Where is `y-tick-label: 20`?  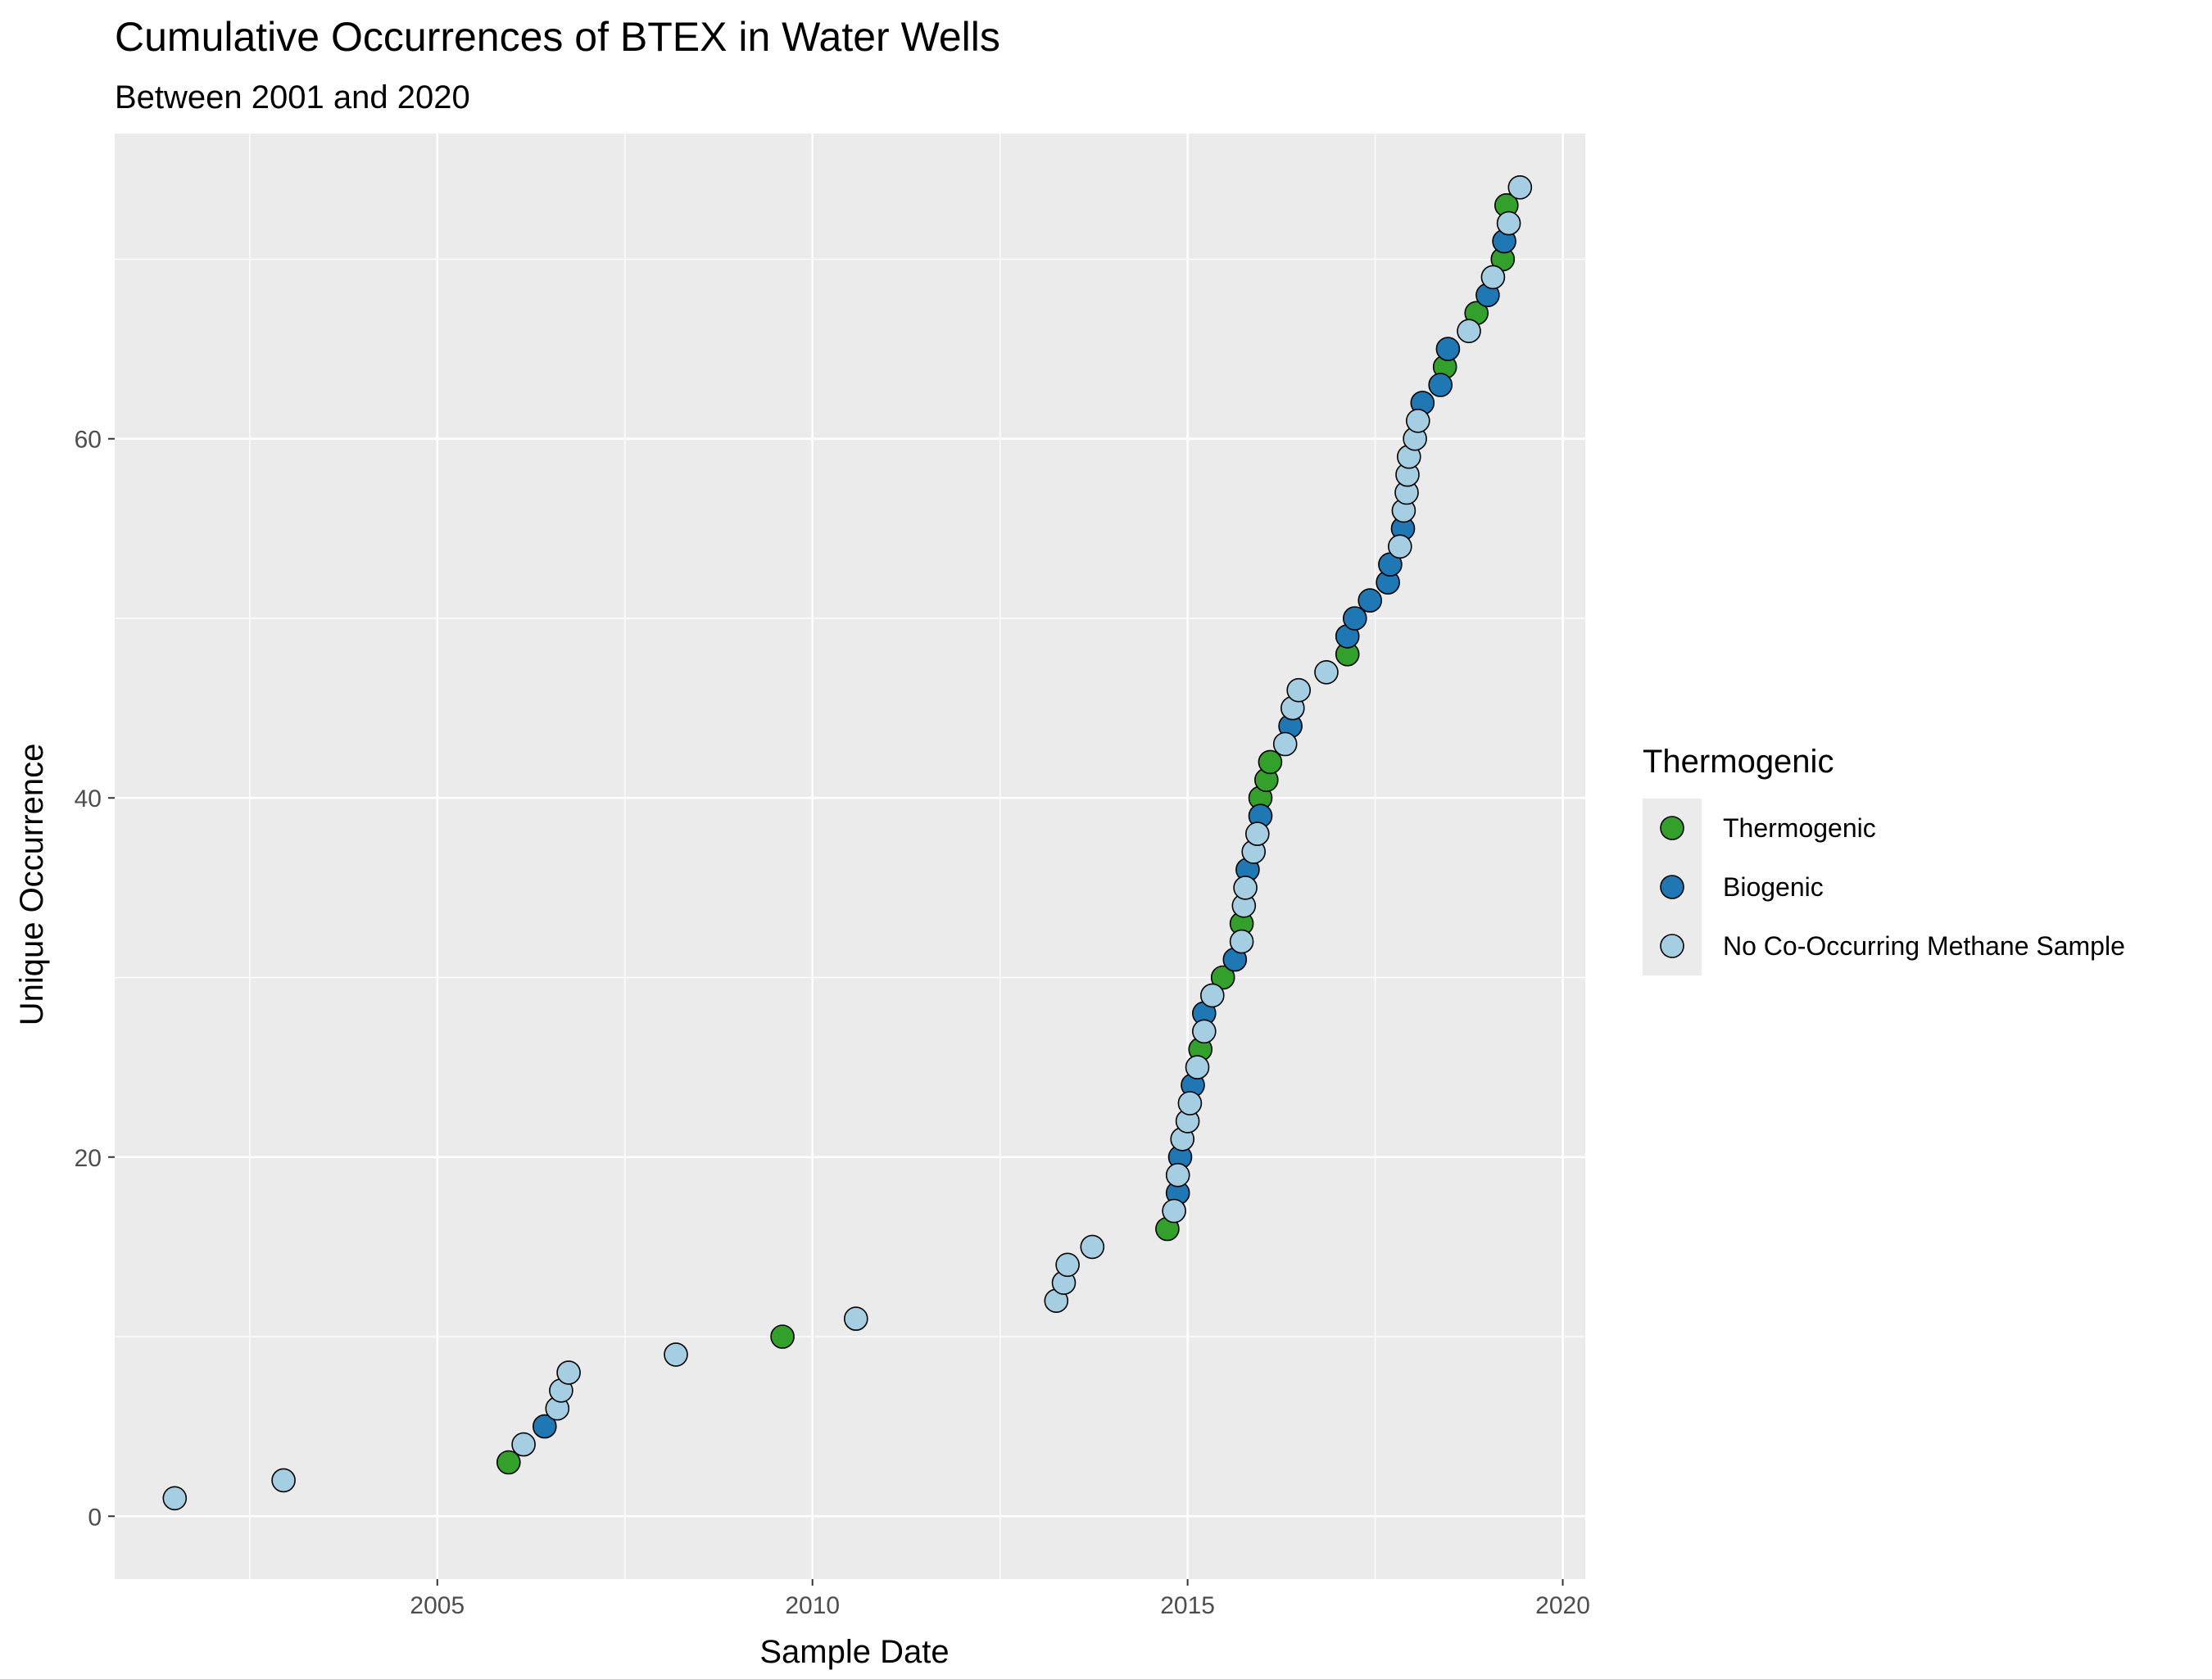 y-tick-label: 20 is located at coordinates (88, 1158).